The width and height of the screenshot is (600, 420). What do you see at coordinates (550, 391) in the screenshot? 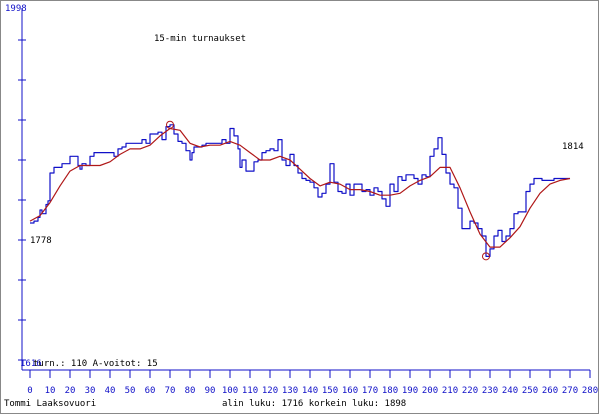
I see `x-tick-label: 260` at bounding box center [550, 391].